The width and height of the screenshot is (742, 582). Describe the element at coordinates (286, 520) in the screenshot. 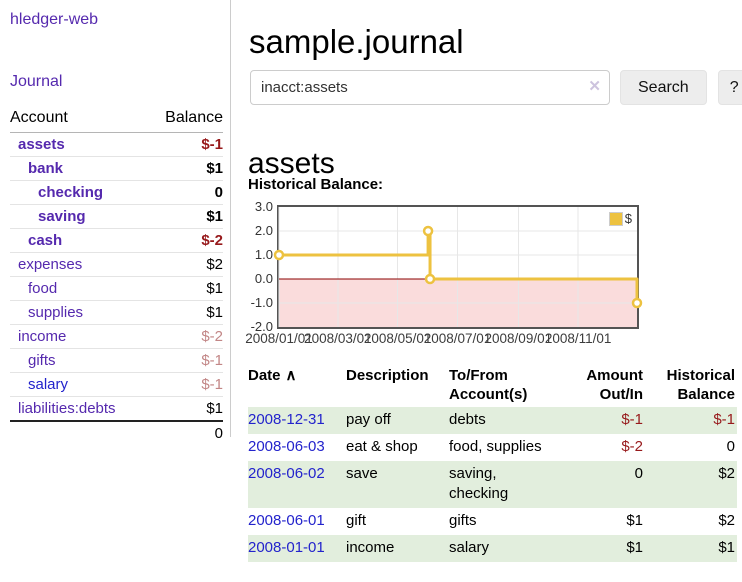

I see `date-link: 2008-06-01` at that location.